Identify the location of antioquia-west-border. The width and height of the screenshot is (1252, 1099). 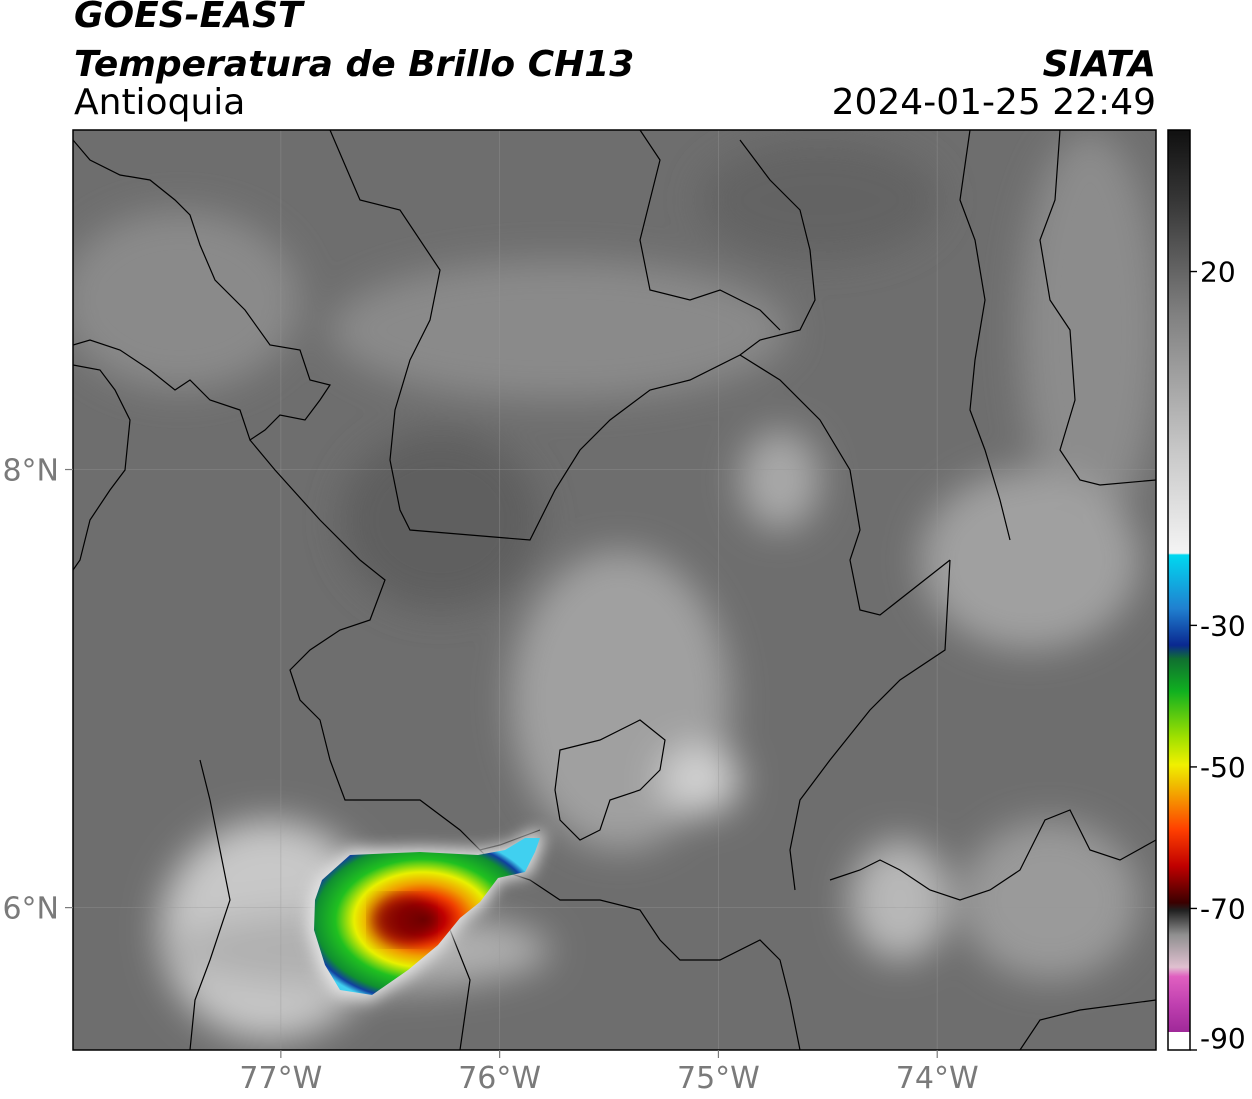
(395, 645).